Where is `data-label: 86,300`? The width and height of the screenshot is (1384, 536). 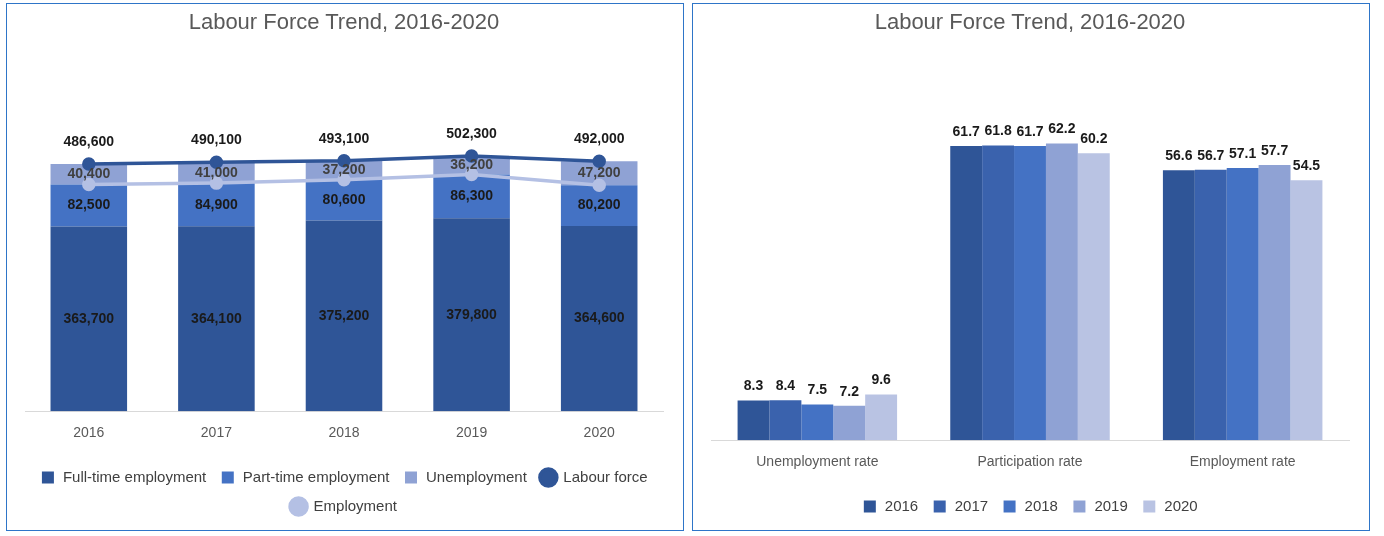
data-label: 86,300 is located at coordinates (472, 195).